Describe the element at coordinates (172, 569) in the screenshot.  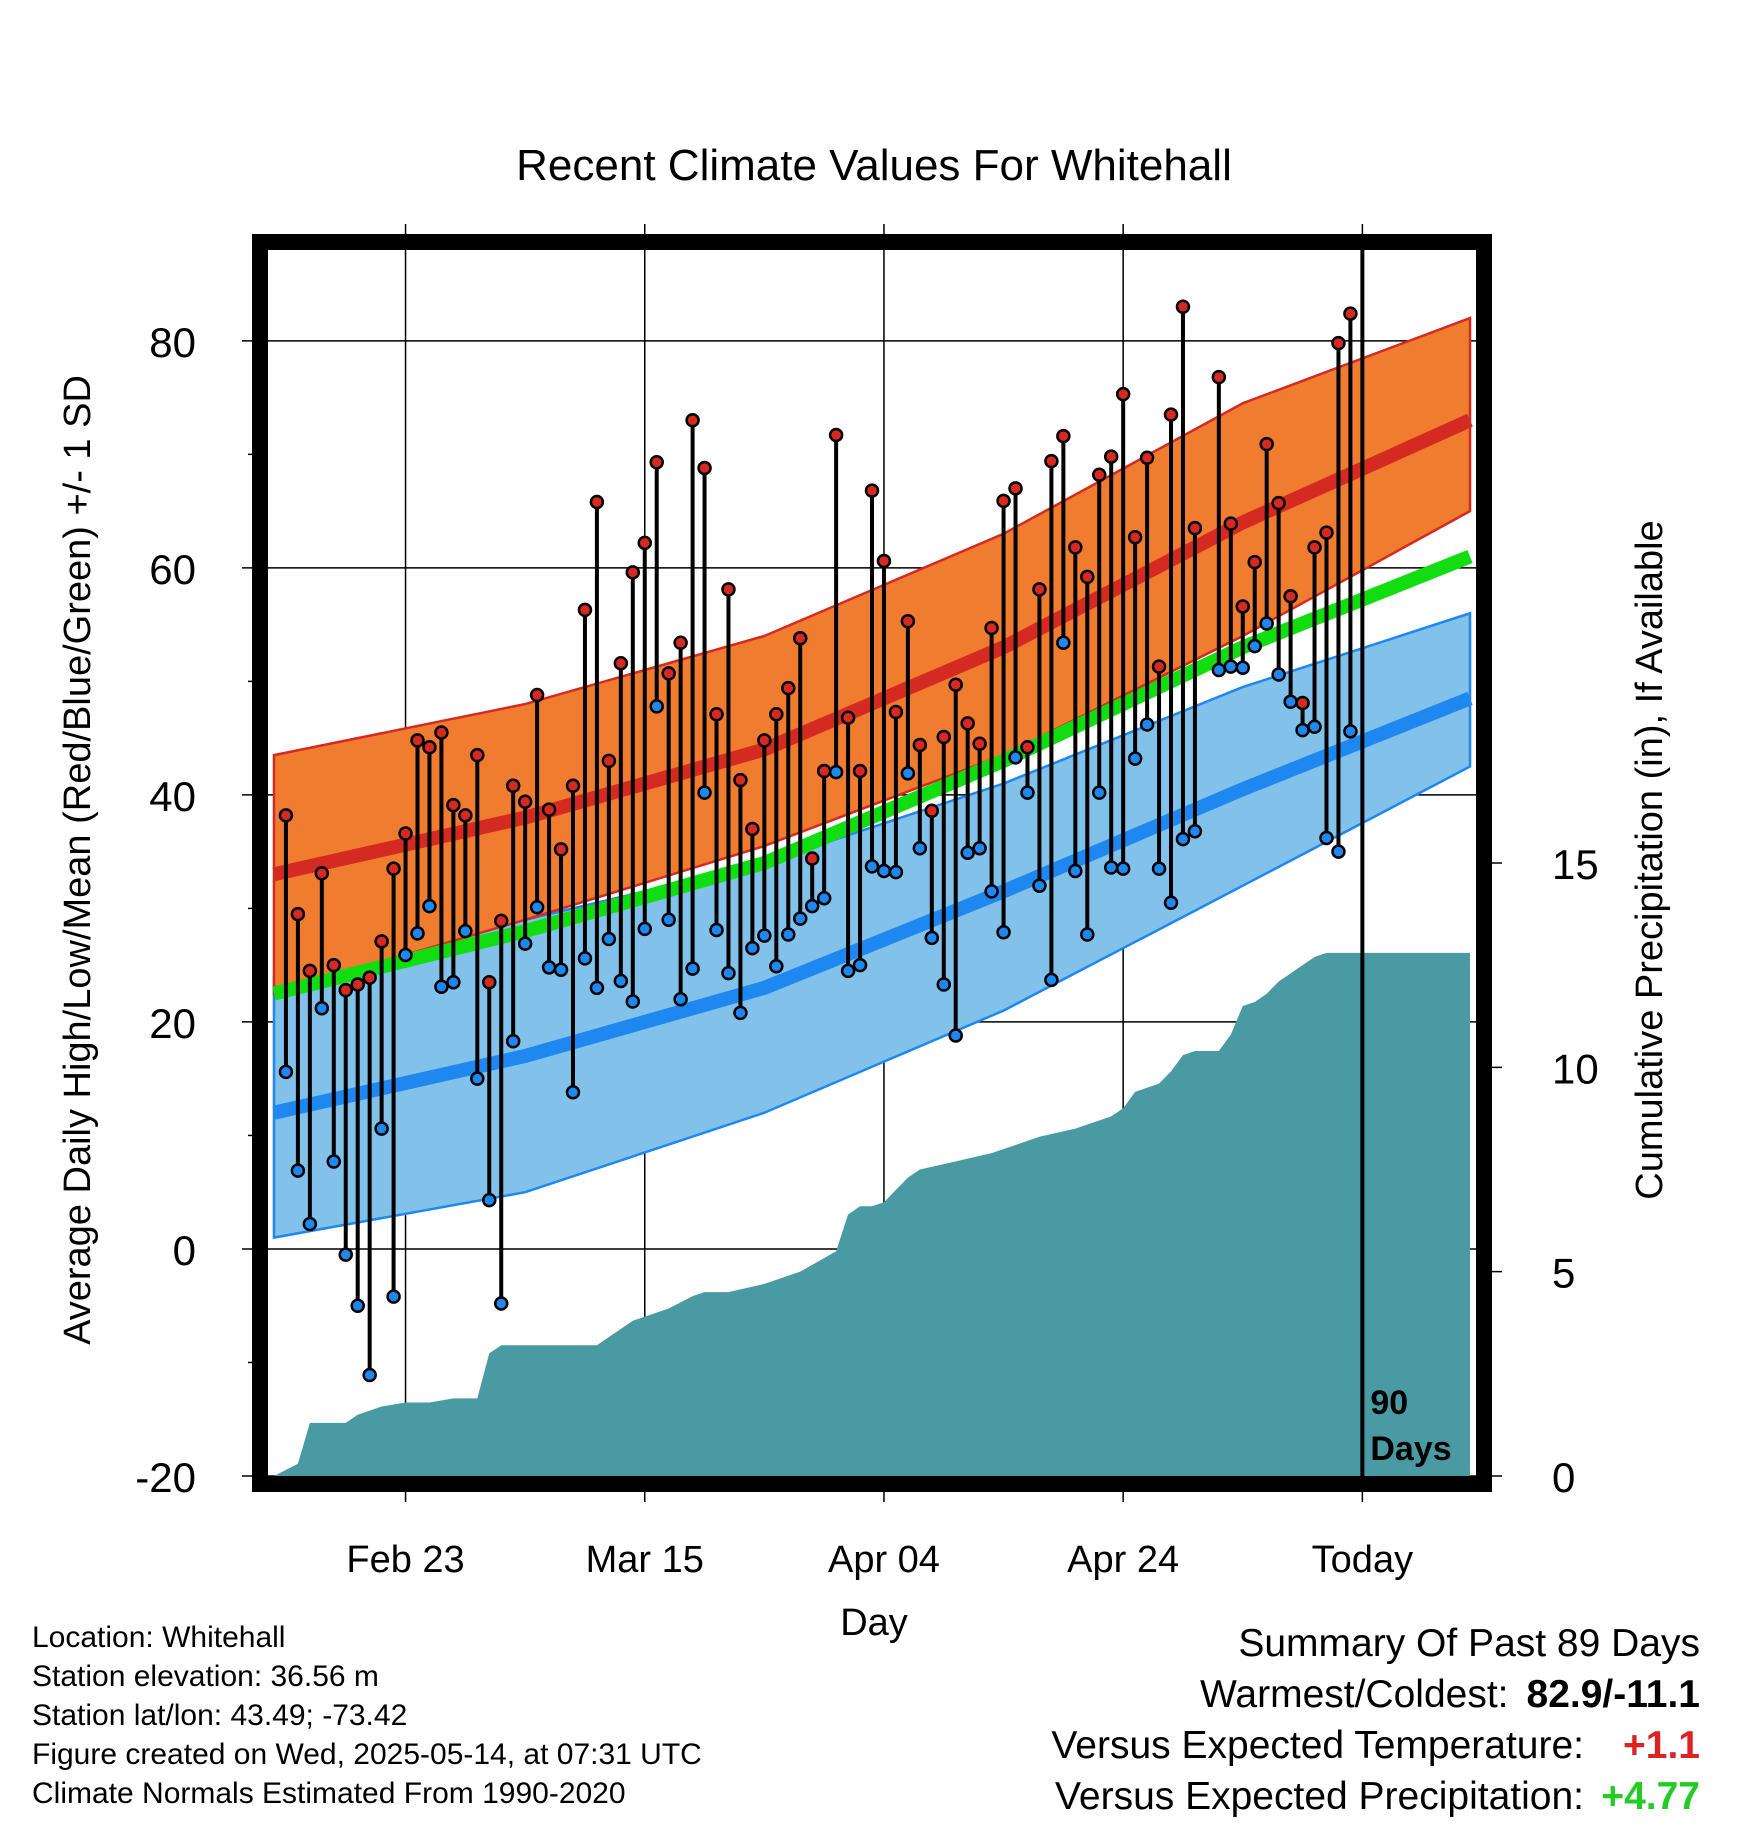
I see `y-tick-label: 60` at that location.